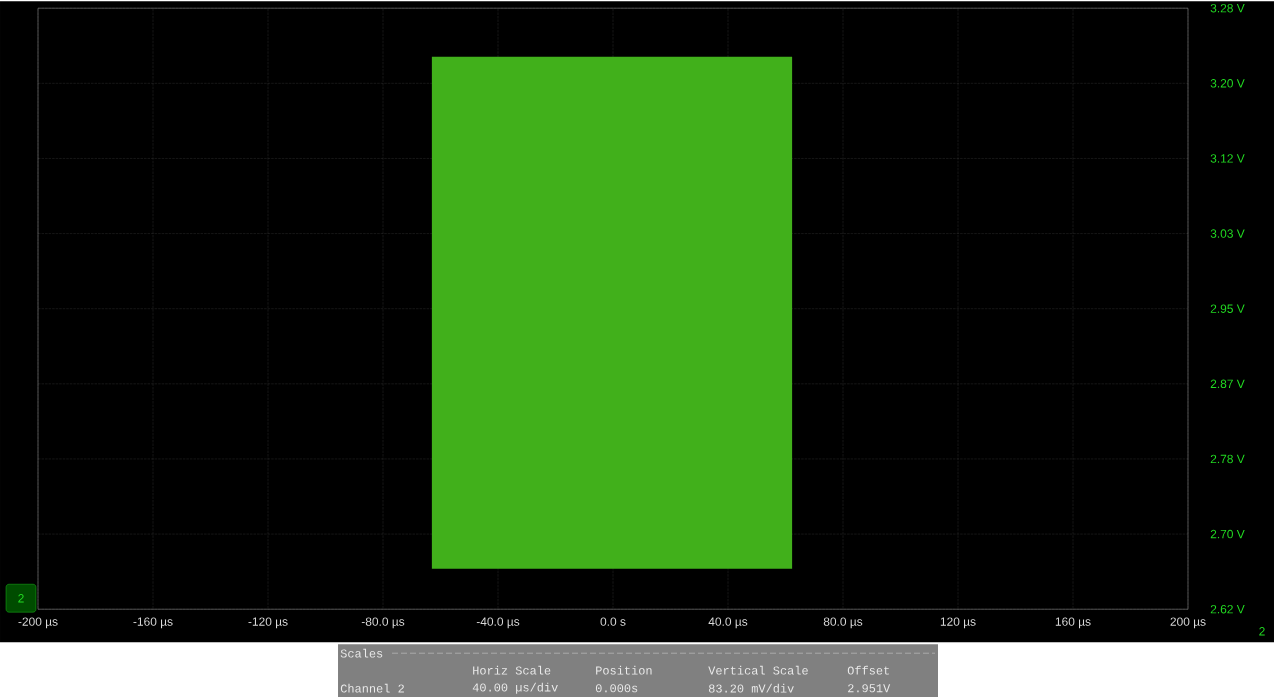  I want to click on x-tick-label: -120 µs, so click(268, 623).